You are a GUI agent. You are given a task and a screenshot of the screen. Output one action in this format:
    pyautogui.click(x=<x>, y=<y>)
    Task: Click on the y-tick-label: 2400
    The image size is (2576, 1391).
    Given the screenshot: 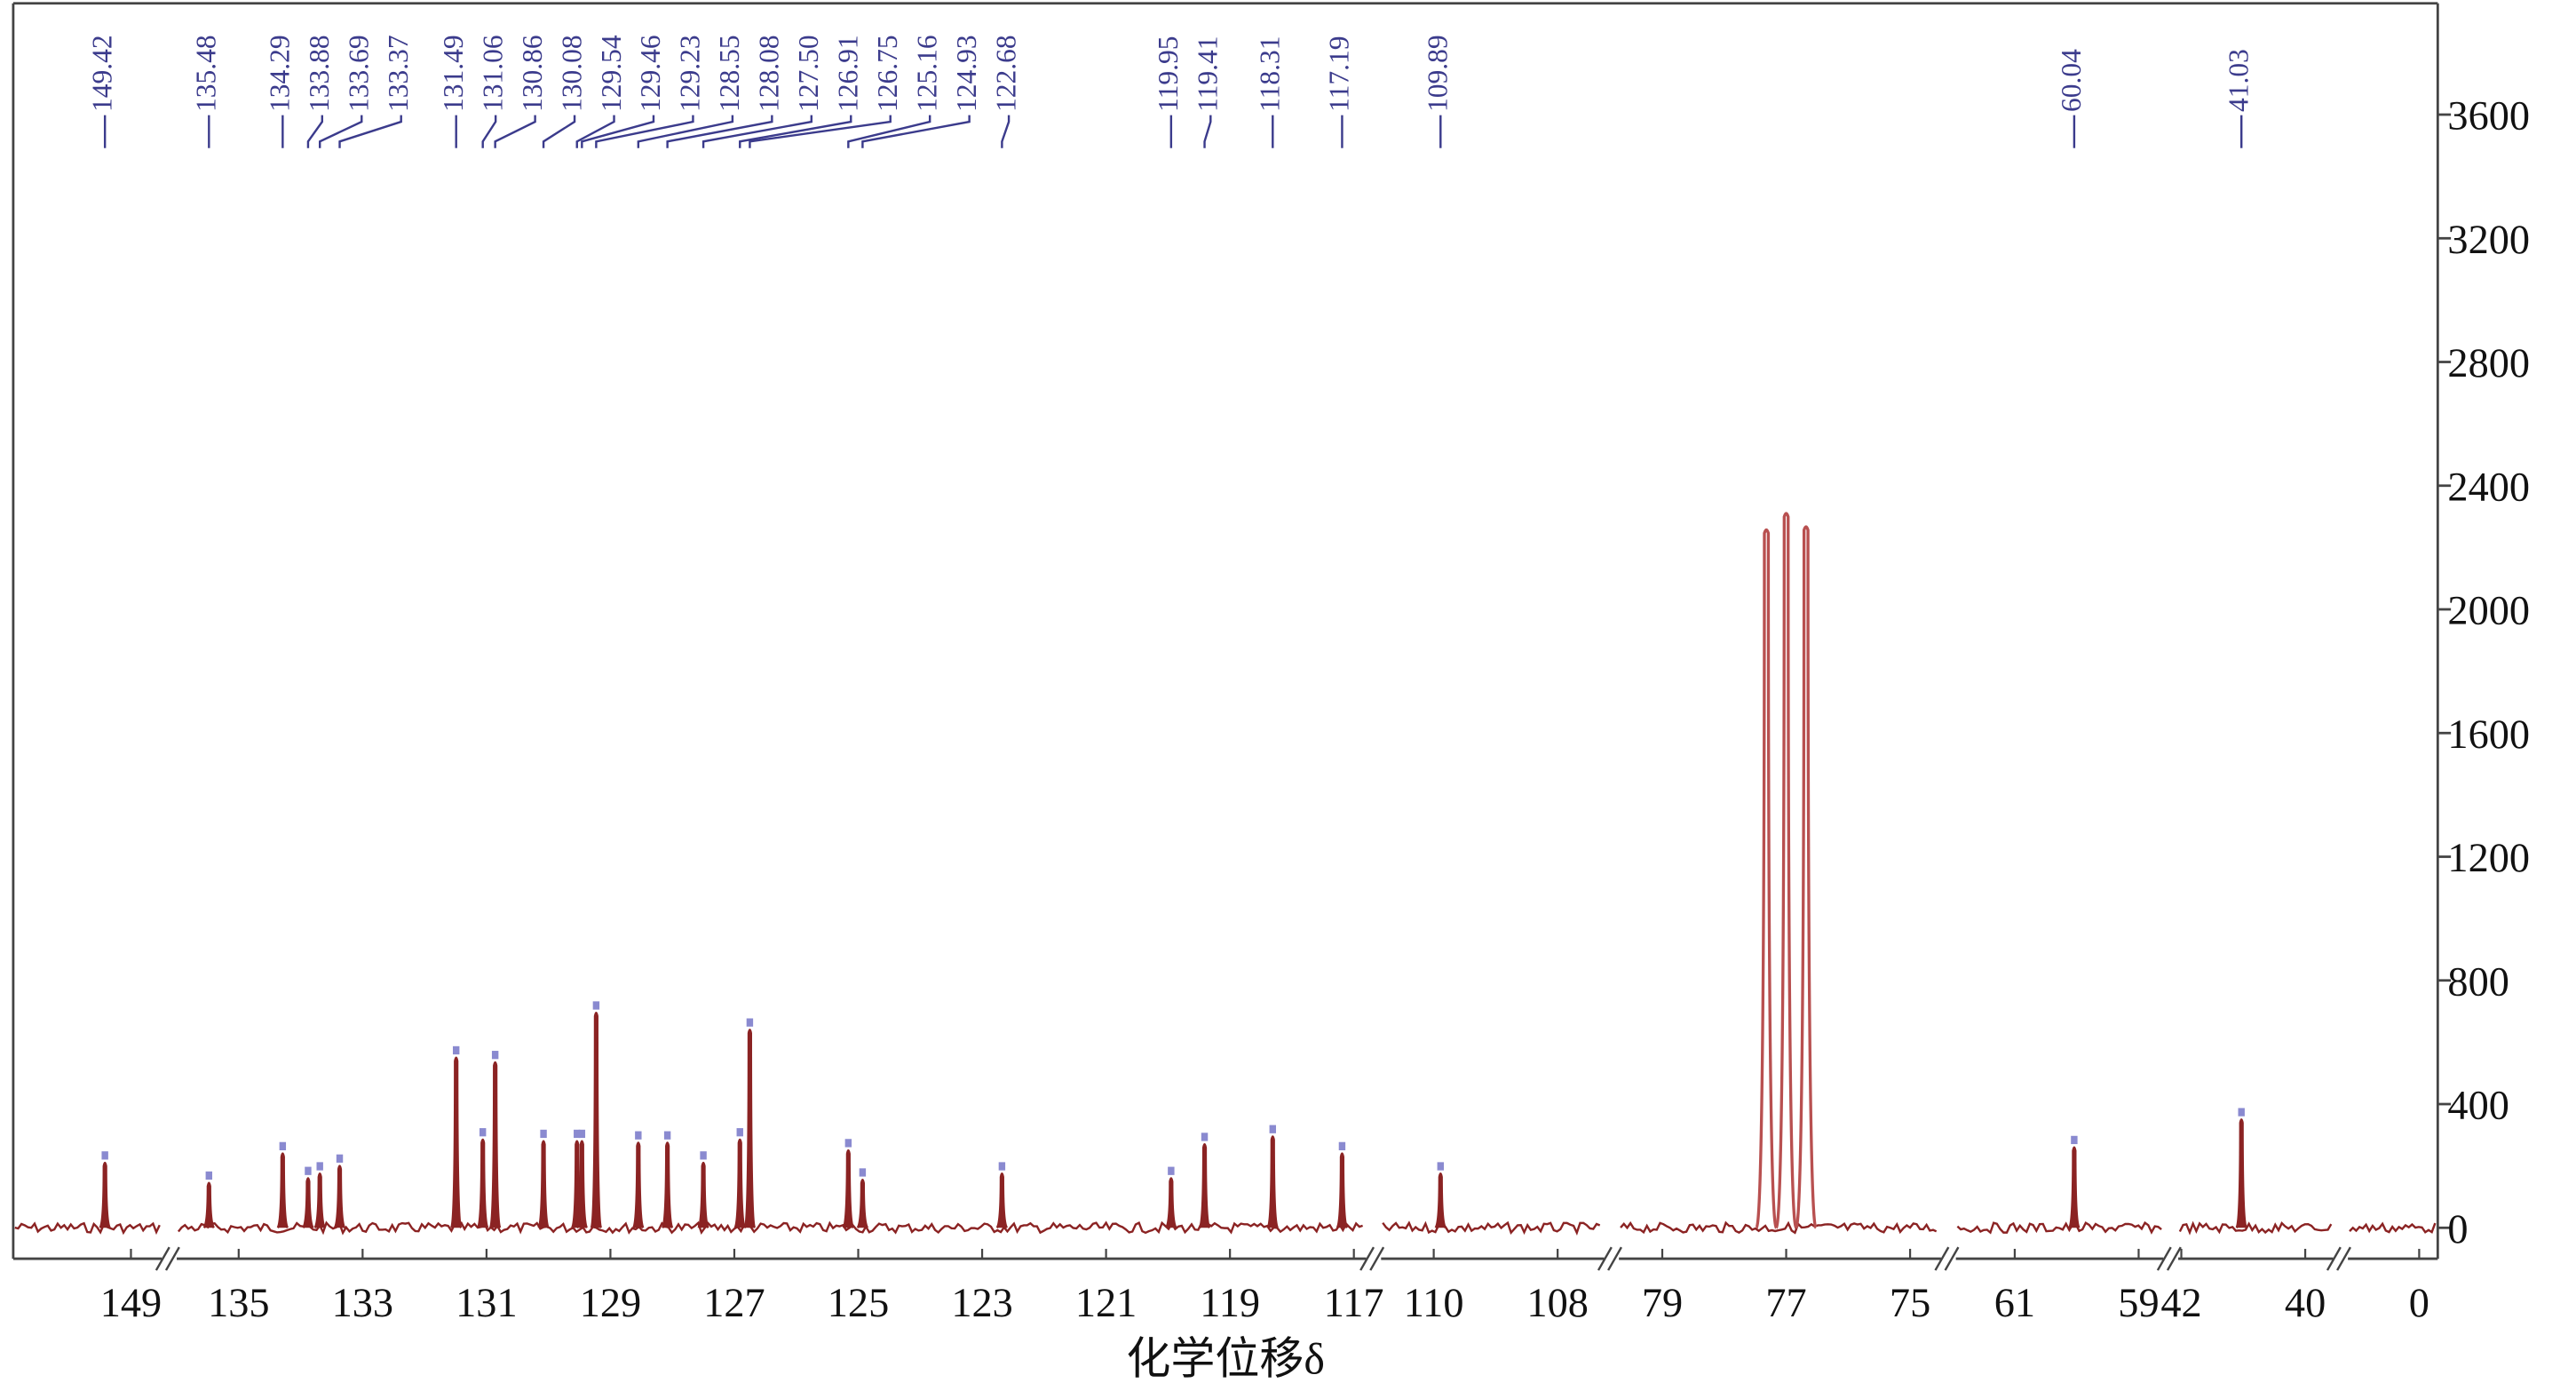 What is the action you would take?
    pyautogui.click(x=2488, y=487)
    